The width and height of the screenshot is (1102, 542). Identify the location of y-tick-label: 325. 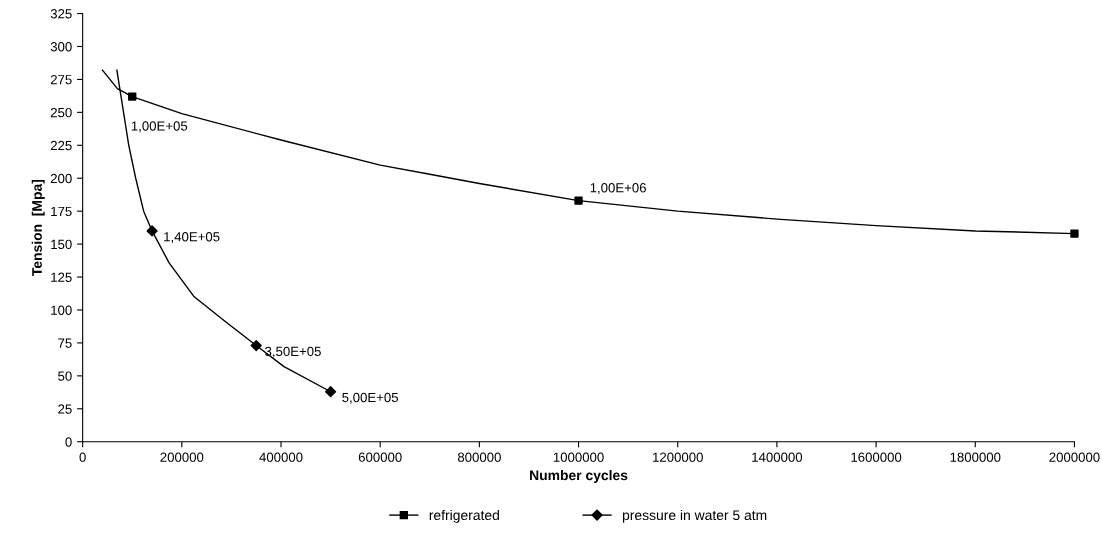
(61, 14).